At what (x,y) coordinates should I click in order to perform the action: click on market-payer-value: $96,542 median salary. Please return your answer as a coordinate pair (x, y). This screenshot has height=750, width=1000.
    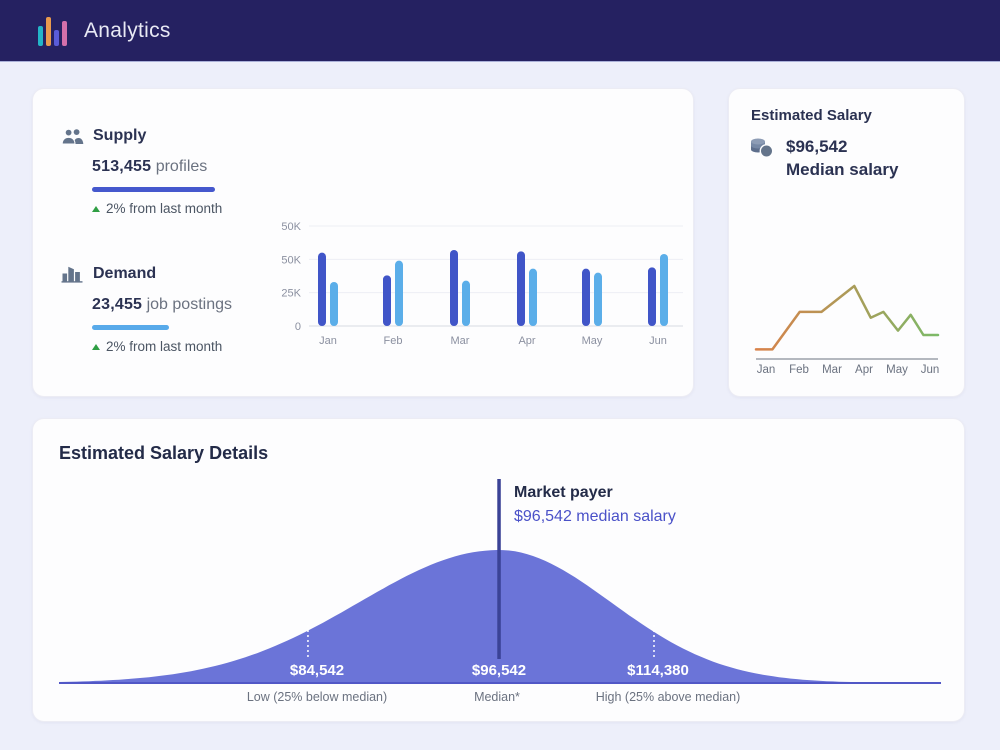
    Looking at the image, I should click on (595, 516).